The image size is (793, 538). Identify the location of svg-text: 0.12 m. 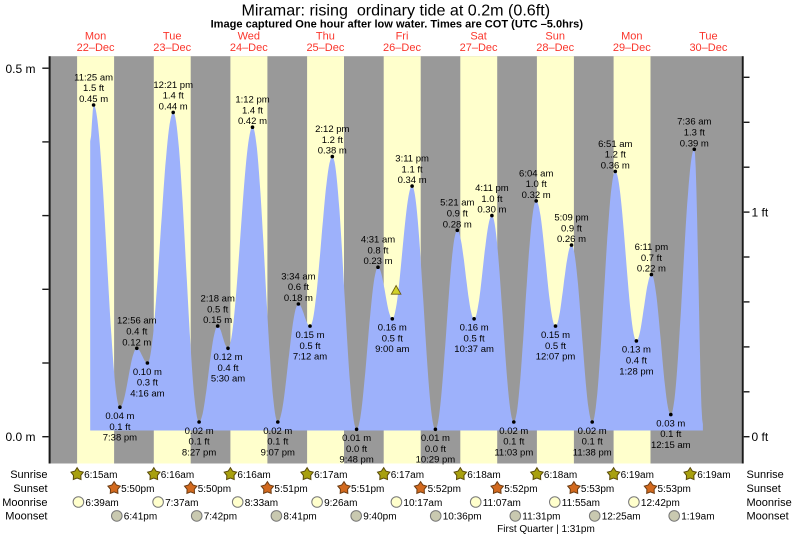
(227, 357).